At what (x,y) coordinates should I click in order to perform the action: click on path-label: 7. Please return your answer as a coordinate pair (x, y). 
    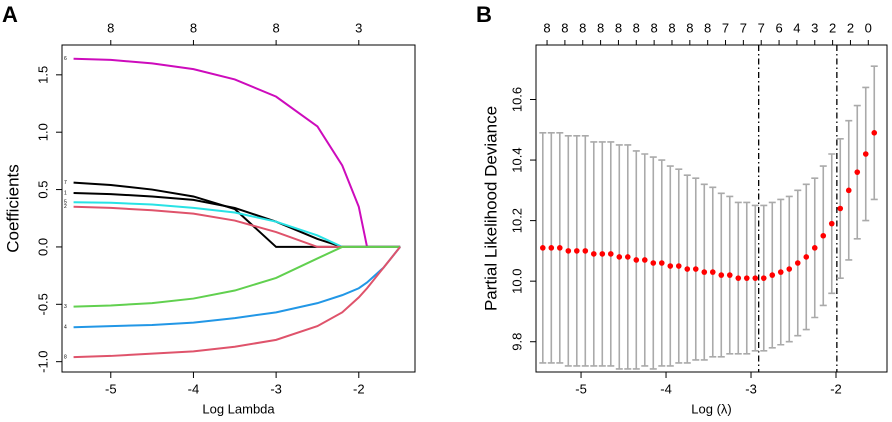
    Looking at the image, I should click on (65, 183).